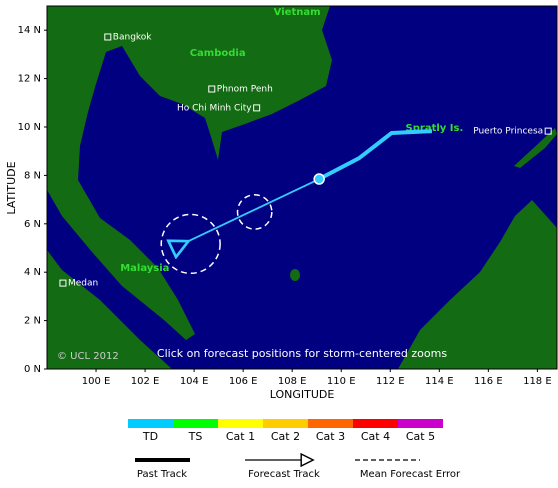 This screenshot has width=558, height=488. Describe the element at coordinates (375, 436) in the screenshot. I see `legend-label: Cat 4` at that location.